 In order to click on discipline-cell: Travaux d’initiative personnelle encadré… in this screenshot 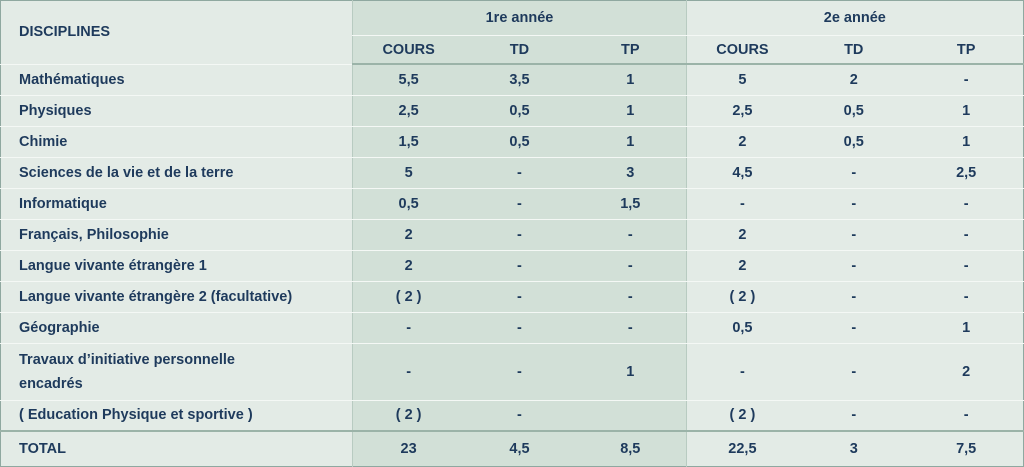, I will do `click(176, 372)`.